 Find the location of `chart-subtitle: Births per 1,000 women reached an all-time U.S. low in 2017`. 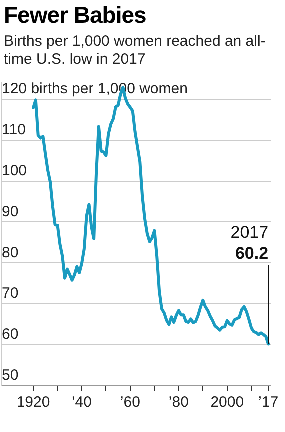

chart-subtitle: Births per 1,000 women reached an all-time U.S. low in 2017 is located at coordinates (135, 51).